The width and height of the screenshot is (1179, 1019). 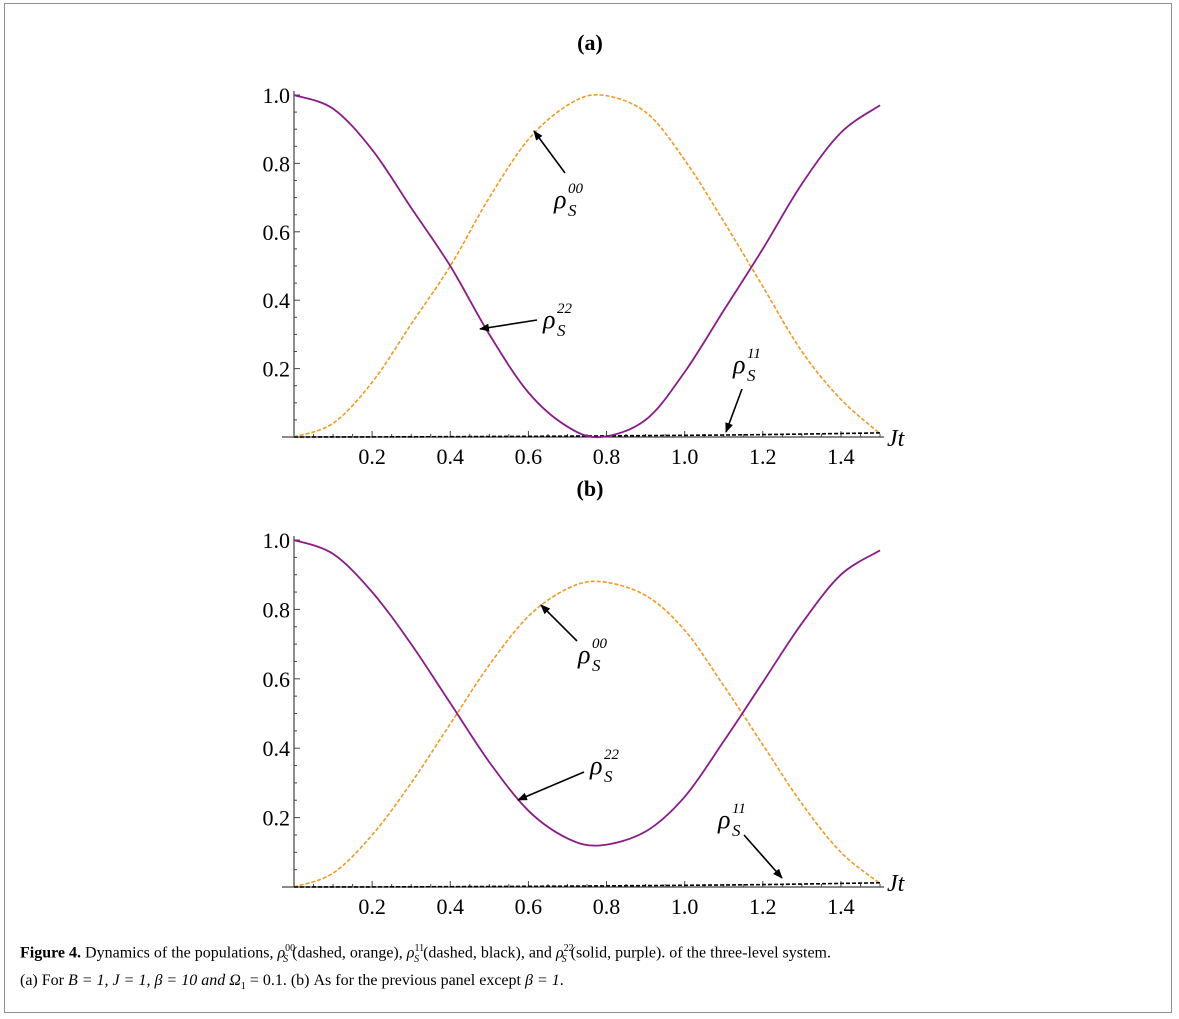 What do you see at coordinates (590, 488) in the screenshot?
I see `panel-b-label: (b)` at bounding box center [590, 488].